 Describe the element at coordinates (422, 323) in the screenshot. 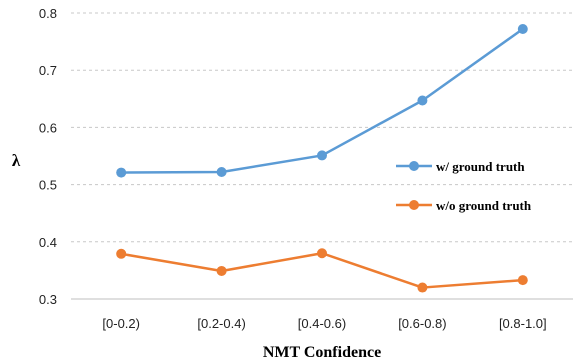

I see `x-tick-label: [0.6-0.8)` at that location.